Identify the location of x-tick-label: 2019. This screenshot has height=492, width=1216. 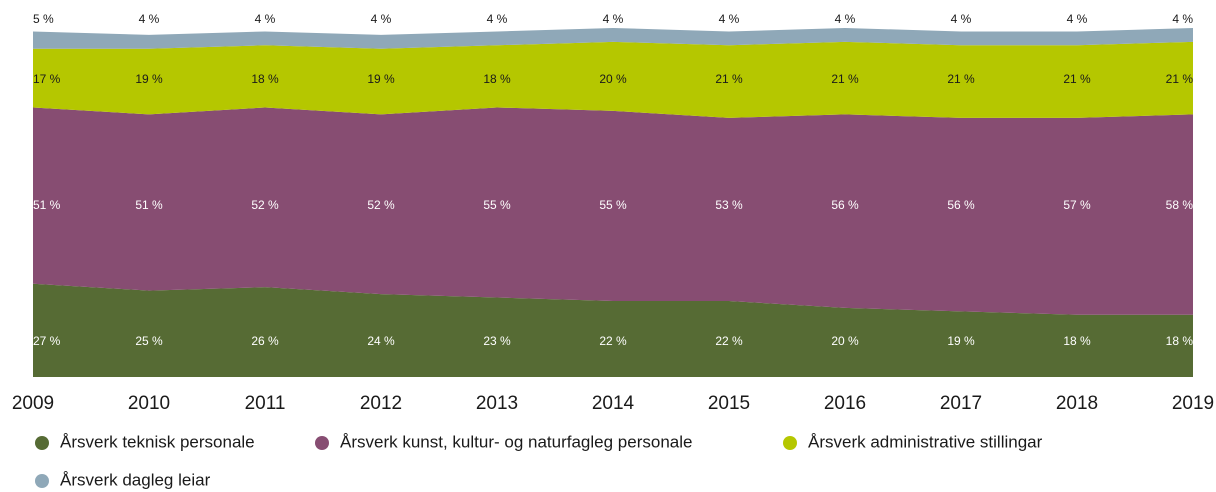
(1193, 403).